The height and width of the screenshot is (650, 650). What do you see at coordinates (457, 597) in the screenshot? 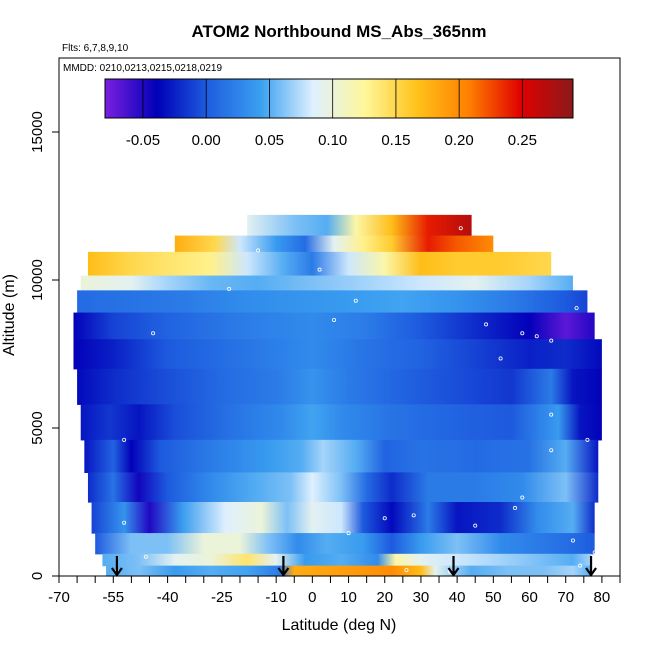
I see `x-tick-label: 40` at bounding box center [457, 597].